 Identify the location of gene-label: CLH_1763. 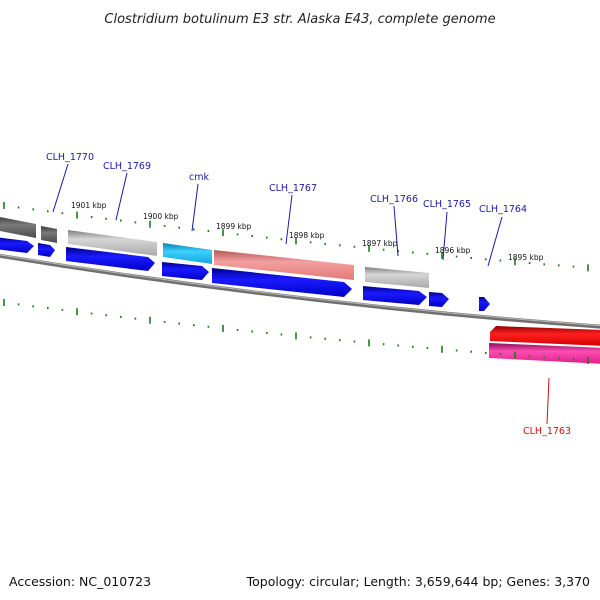
(547, 431).